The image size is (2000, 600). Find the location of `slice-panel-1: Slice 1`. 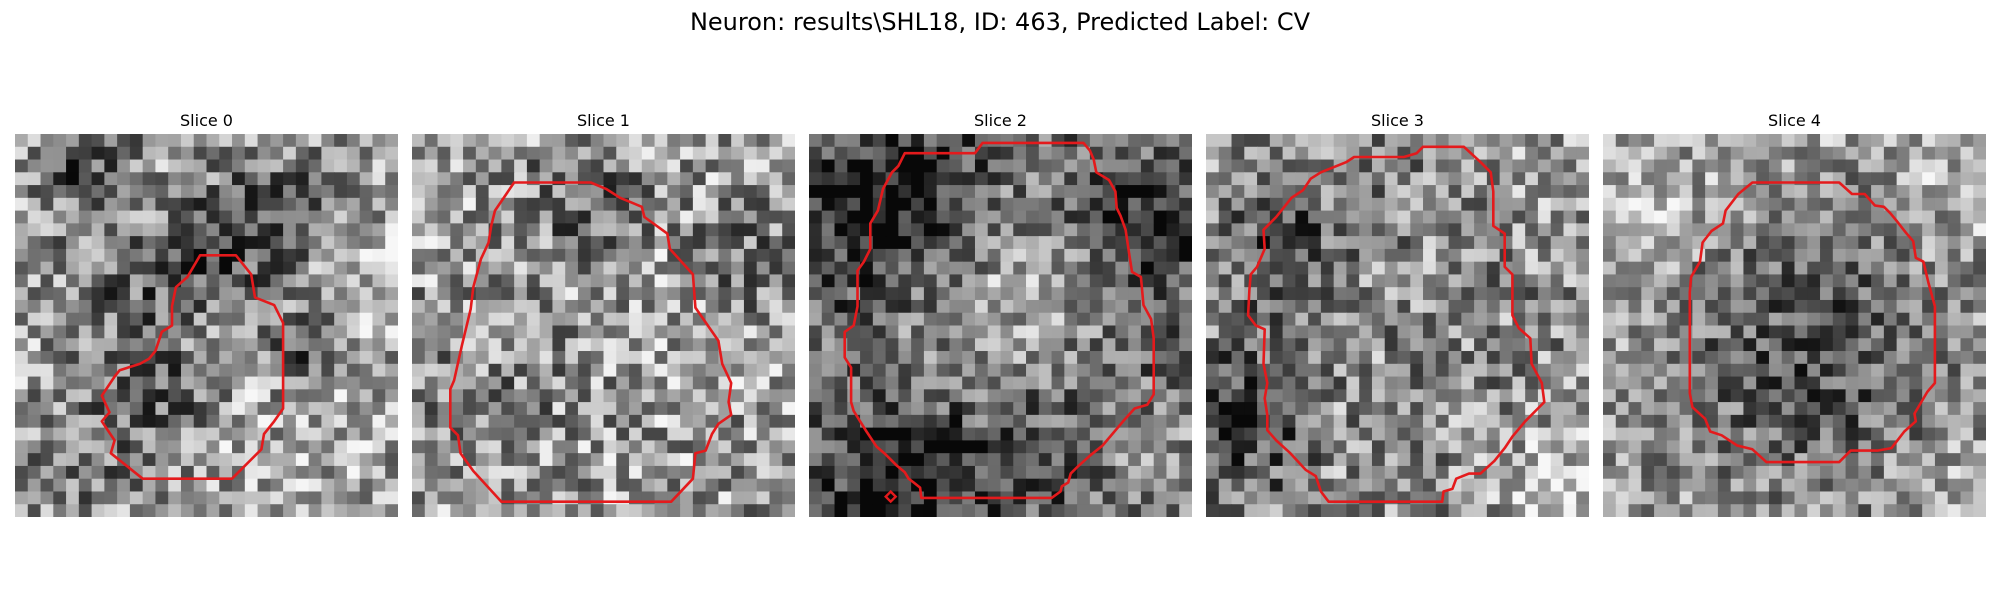

slice-panel-1: Slice 1 is located at coordinates (603, 313).